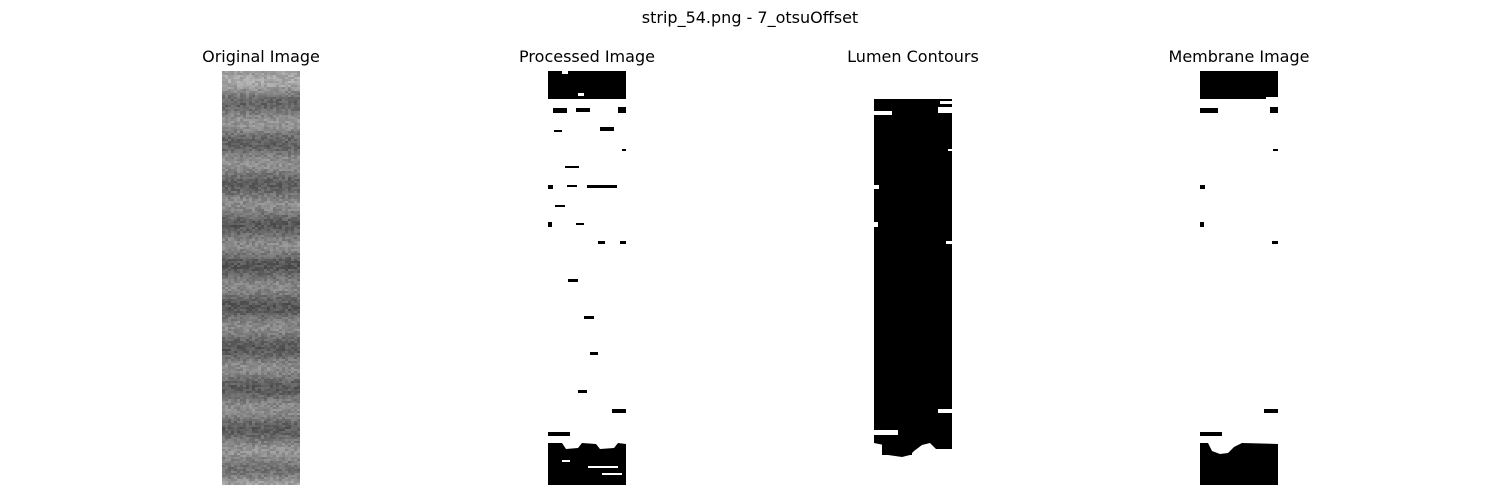 The height and width of the screenshot is (500, 1500). I want to click on processed-image-mask, so click(587, 278).